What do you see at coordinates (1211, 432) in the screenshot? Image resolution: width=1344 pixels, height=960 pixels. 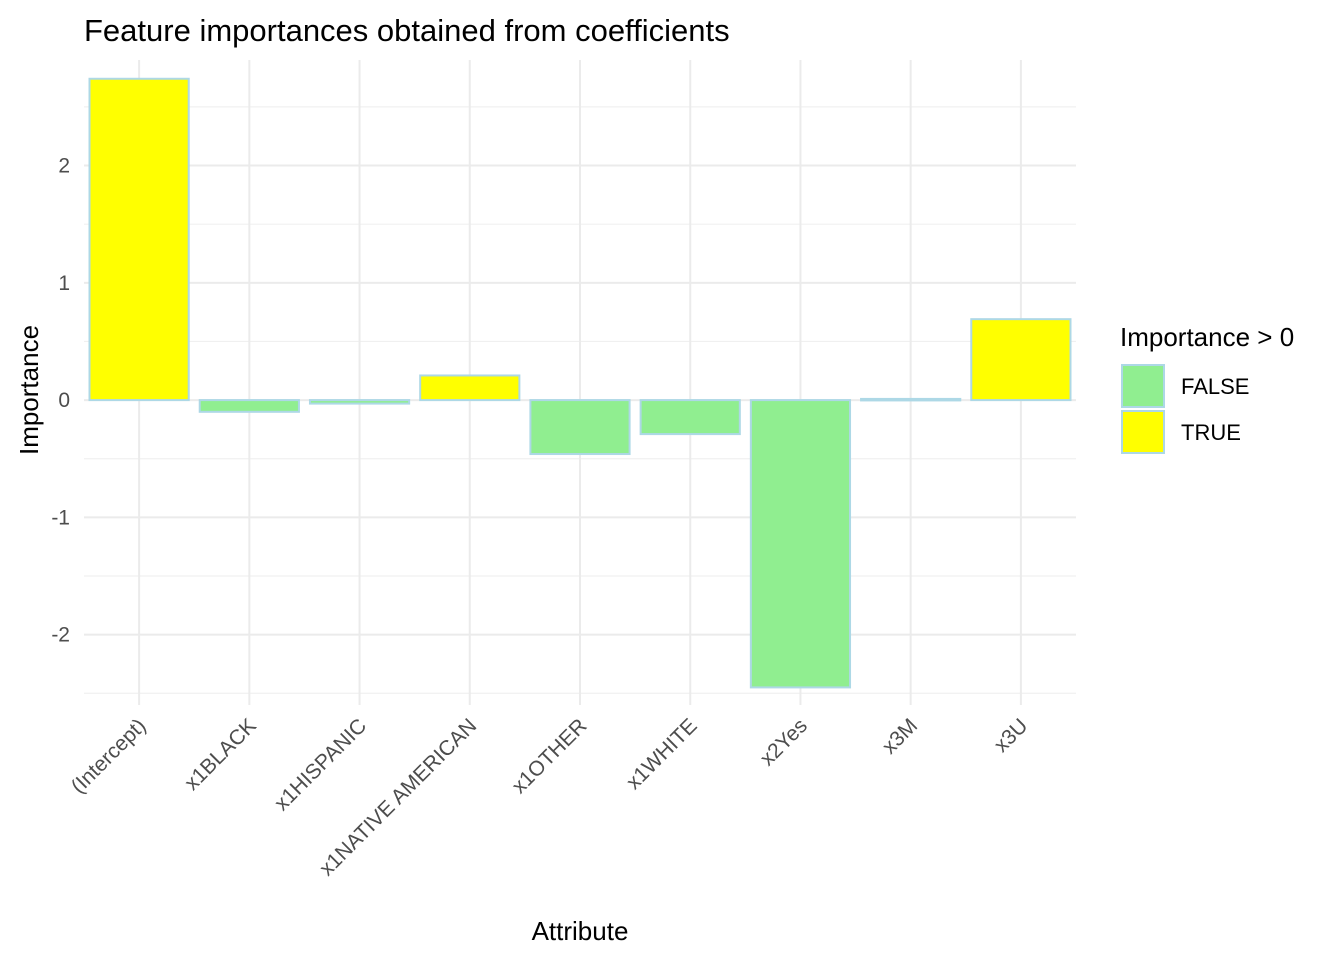 I see `legend-label: TRUE` at bounding box center [1211, 432].